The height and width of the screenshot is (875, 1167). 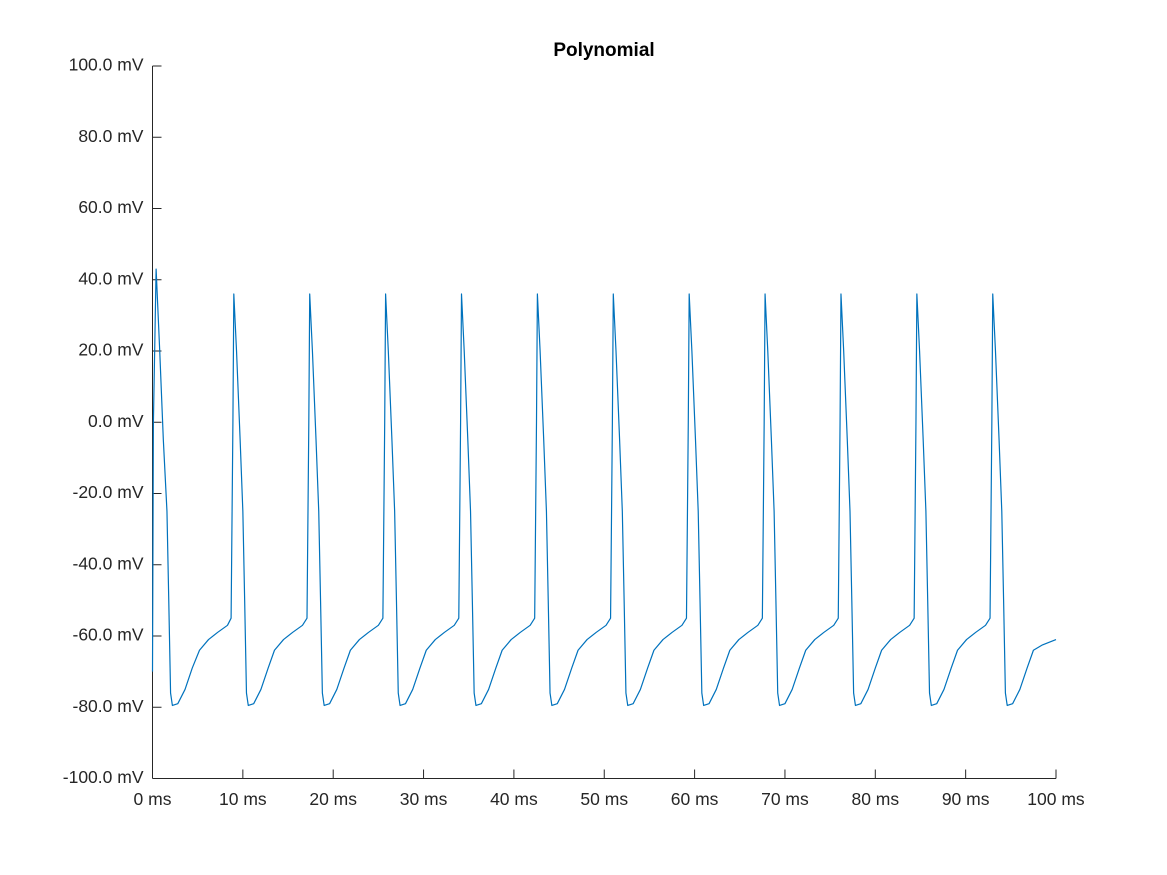 I want to click on chart-title: Polynomial, so click(x=603, y=50).